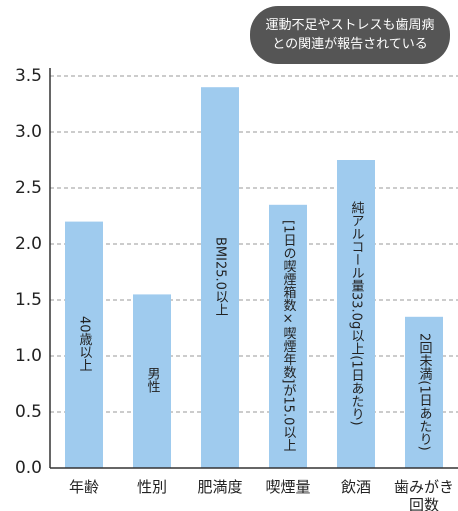 This screenshot has width=458, height=511. I want to click on y-tick-label: 1.5, so click(28, 300).